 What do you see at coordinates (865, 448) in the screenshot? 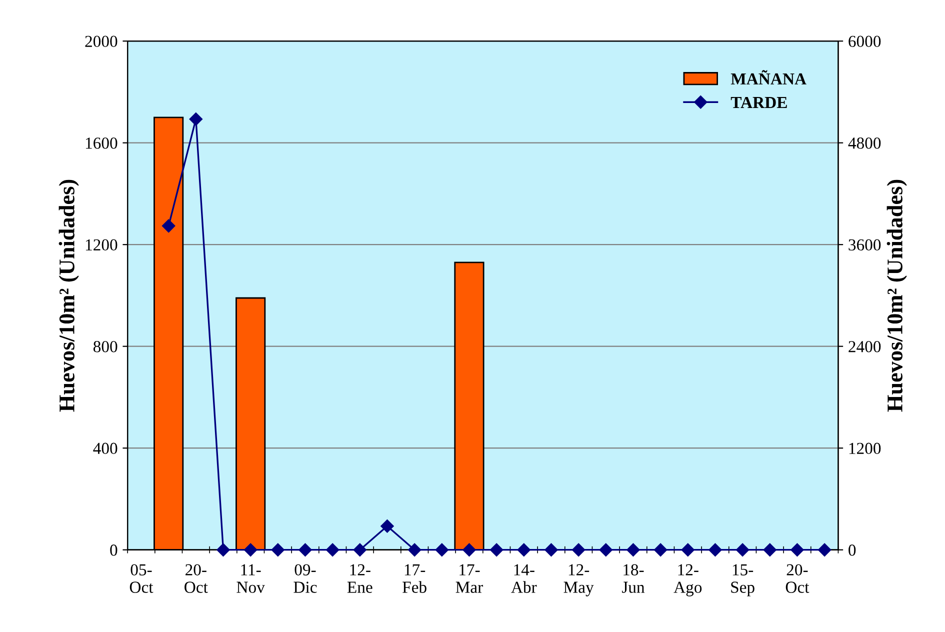
I see `y2-tick-label: 1200` at bounding box center [865, 448].